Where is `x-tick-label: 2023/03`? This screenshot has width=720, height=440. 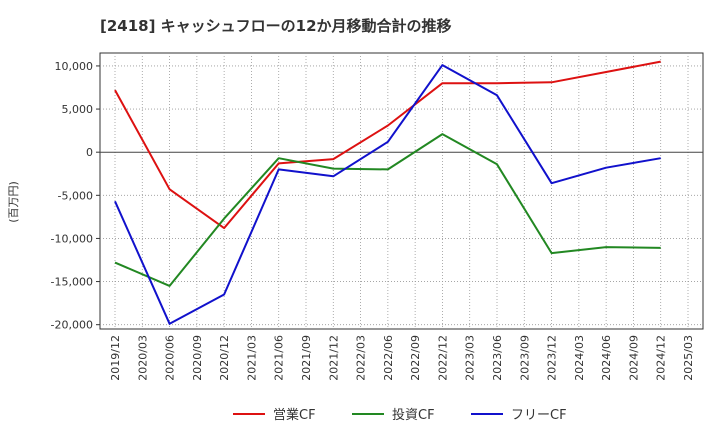 x-tick-label: 2023/03 is located at coordinates (470, 358).